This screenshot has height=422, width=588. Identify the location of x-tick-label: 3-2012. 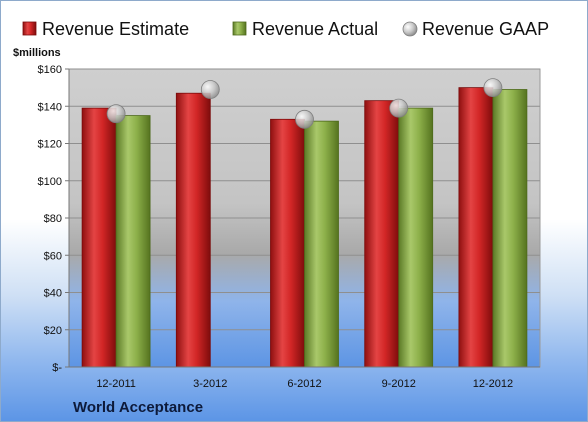
(210, 384).